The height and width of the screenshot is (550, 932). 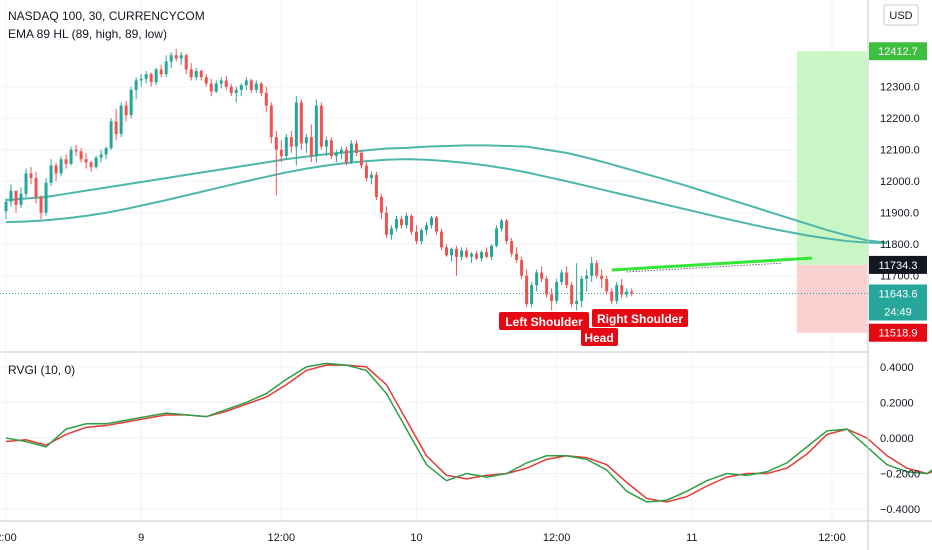 What do you see at coordinates (831, 298) in the screenshot?
I see `stop-zone` at bounding box center [831, 298].